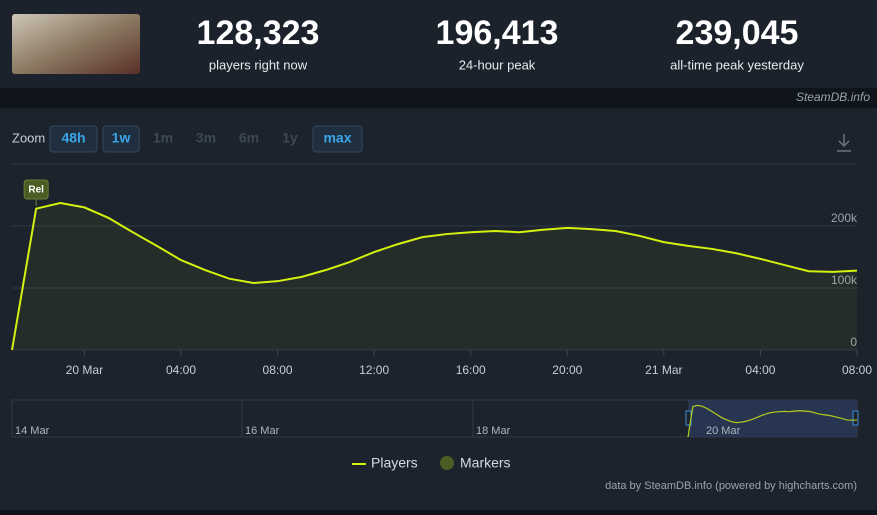 This screenshot has height=515, width=877. I want to click on stat-value: 239,045, so click(737, 33).